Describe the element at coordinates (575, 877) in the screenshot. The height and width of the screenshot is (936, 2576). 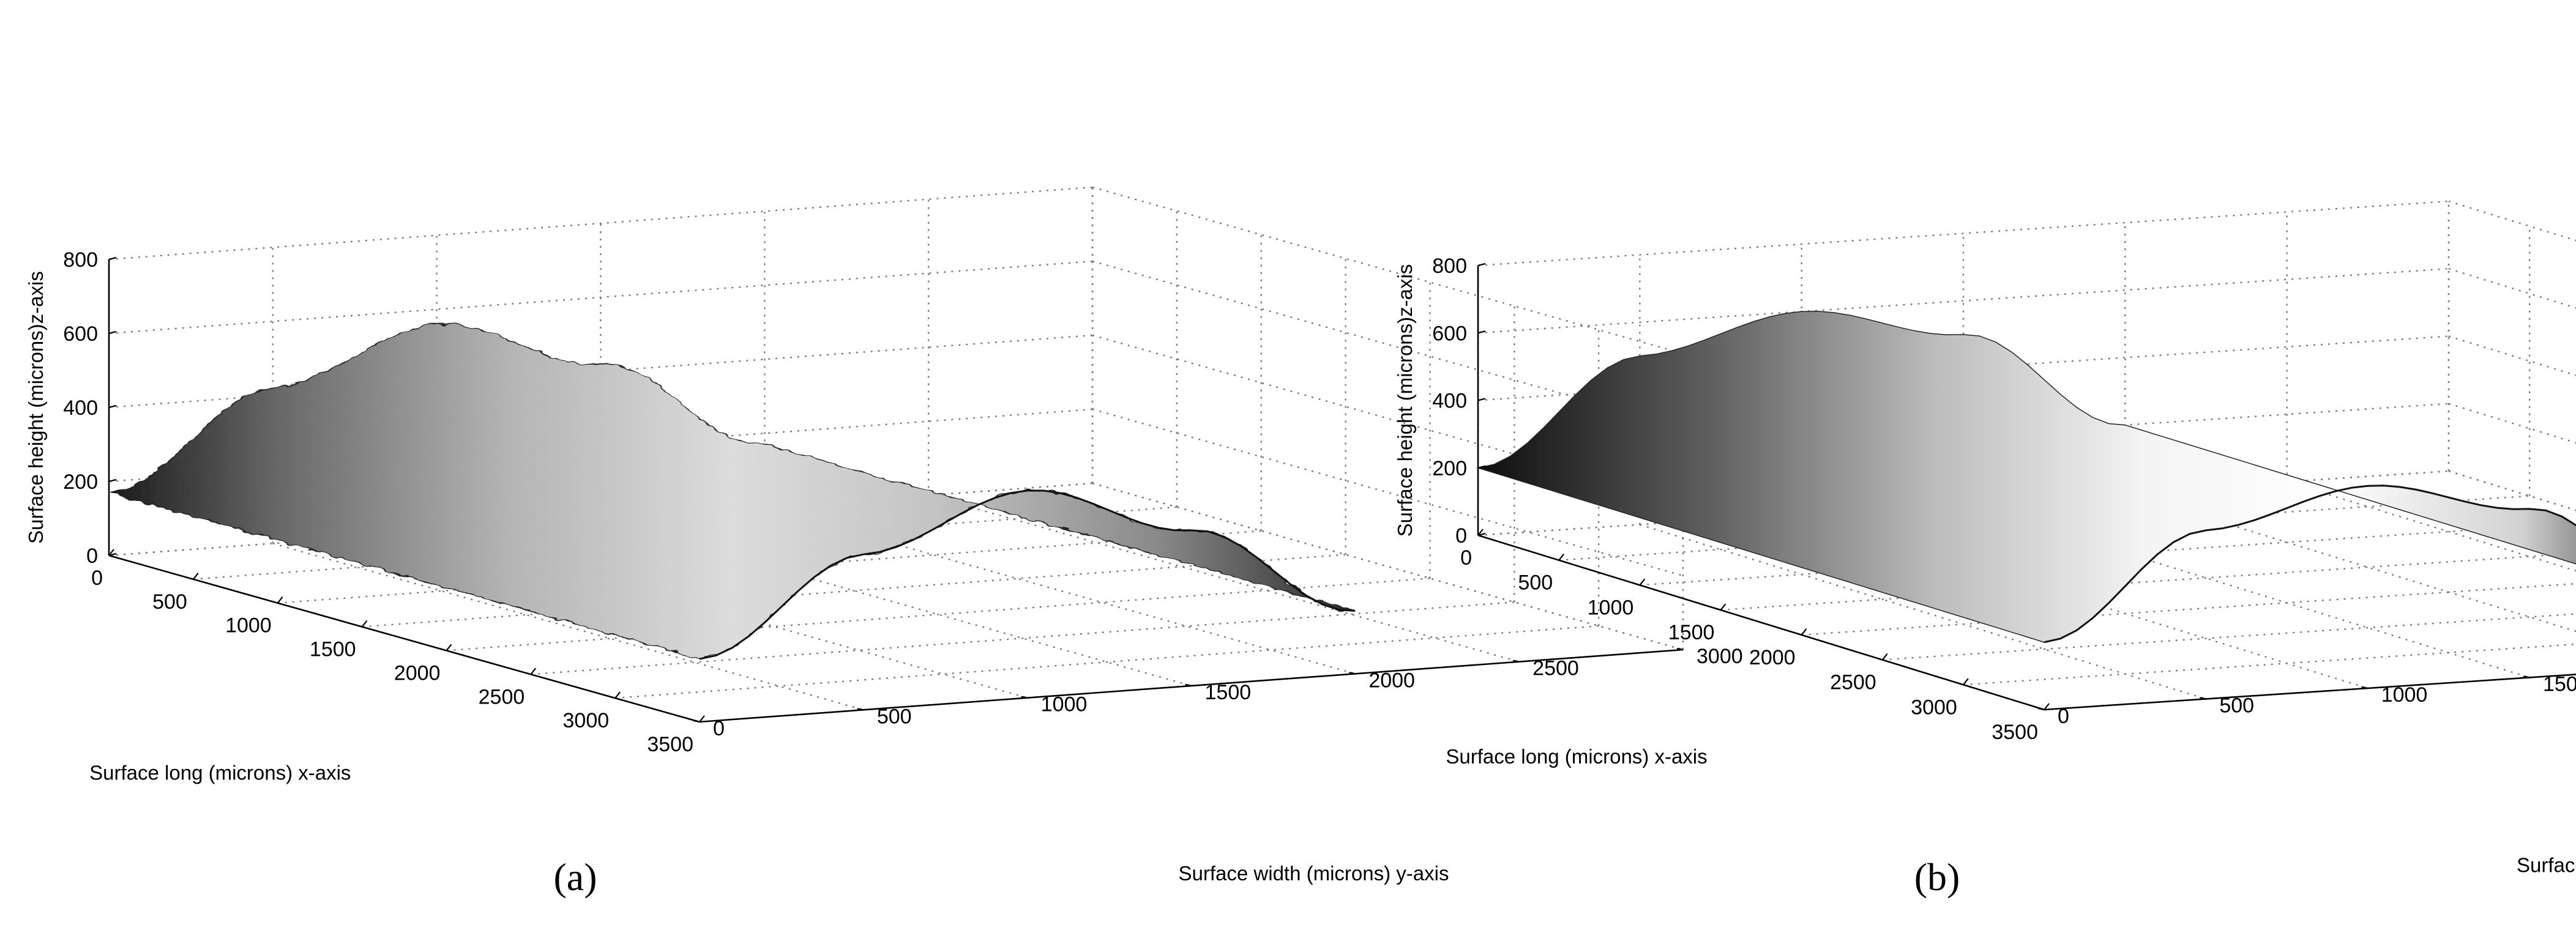
I see `panel-caption: (a)` at that location.